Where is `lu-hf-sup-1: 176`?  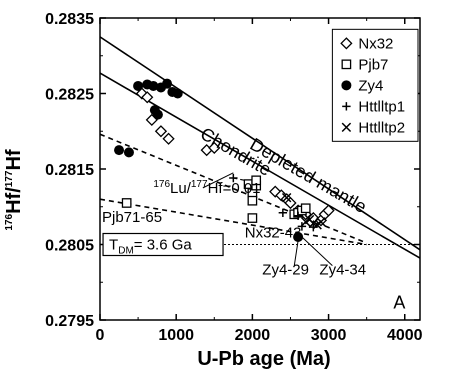
lu-hf-sup-1: 176 is located at coordinates (161, 184).